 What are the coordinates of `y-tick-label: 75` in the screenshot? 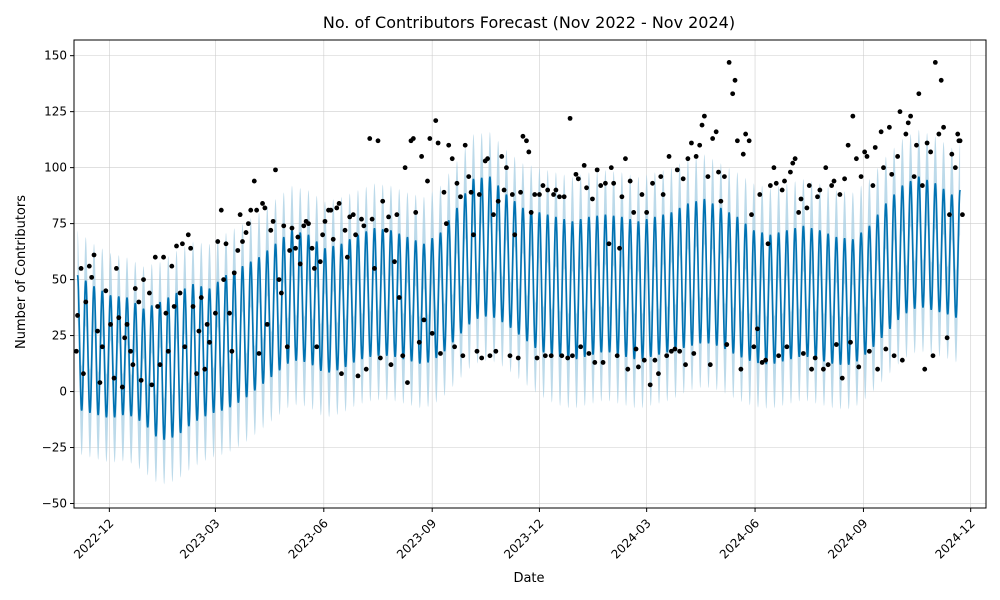 It's located at (59, 224).